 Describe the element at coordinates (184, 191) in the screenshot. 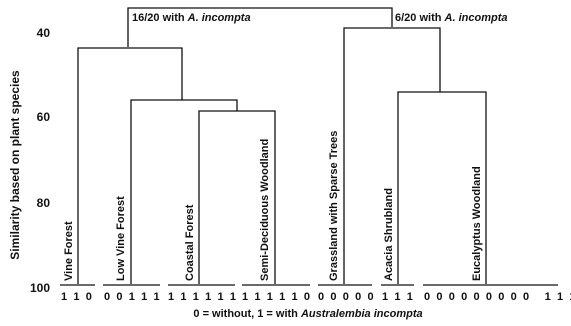

I see `forest-cluster-branch` at that location.